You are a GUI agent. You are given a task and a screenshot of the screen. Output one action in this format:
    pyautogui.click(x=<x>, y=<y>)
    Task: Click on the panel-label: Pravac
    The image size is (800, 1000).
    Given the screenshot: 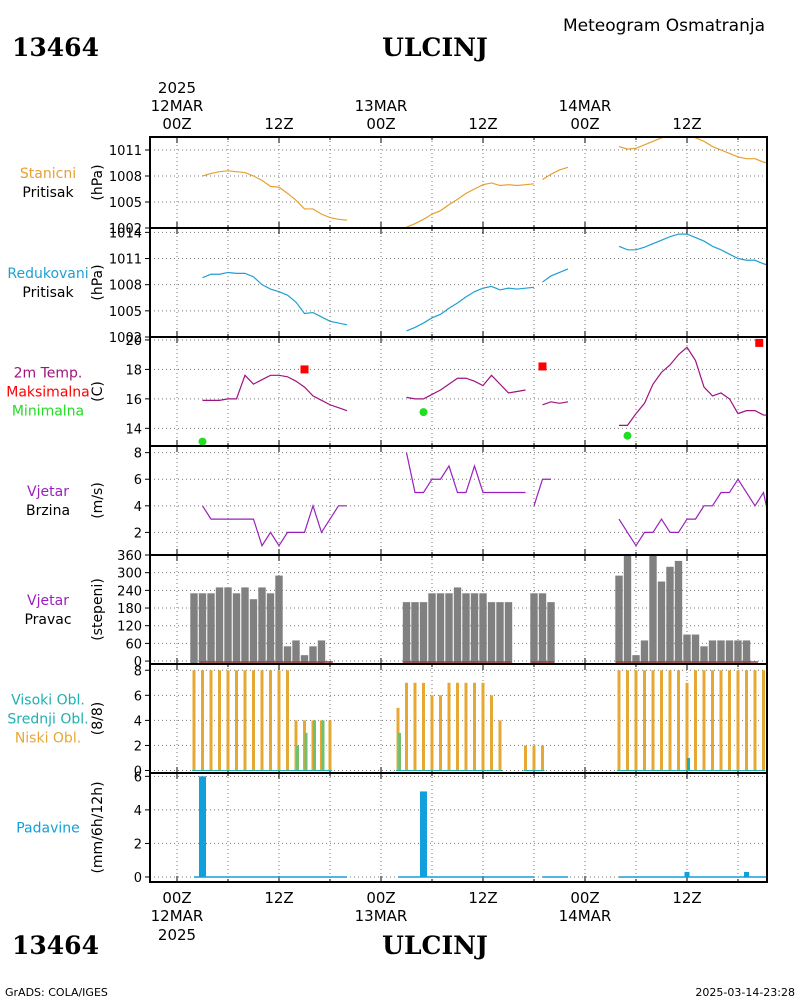 What is the action you would take?
    pyautogui.click(x=47, y=620)
    